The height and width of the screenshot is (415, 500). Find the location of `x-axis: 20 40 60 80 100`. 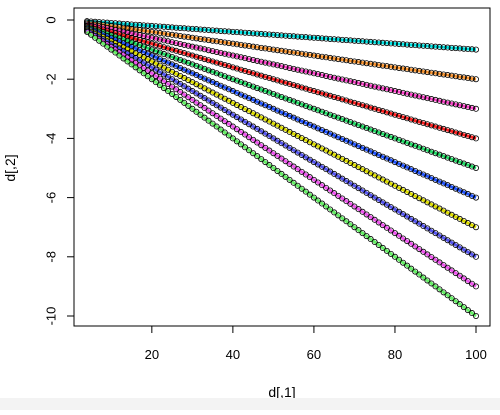

x-axis: 20 40 60 80 100 is located at coordinates (316, 343).